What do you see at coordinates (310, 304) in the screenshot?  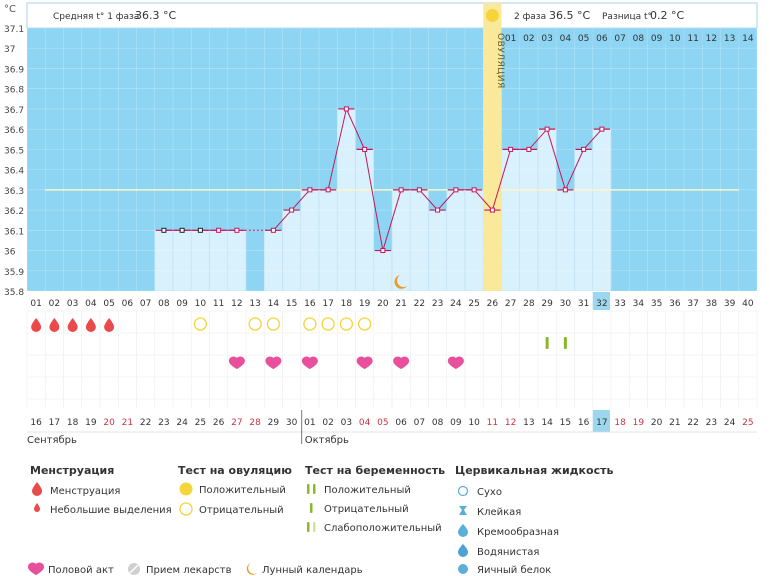 I see `cycle-day-label: 16` at bounding box center [310, 304].